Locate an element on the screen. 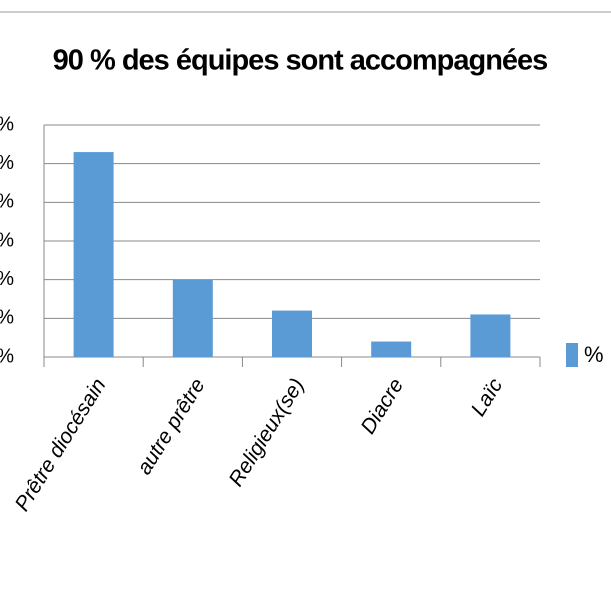  y-tick-label: 20 % is located at coordinates (7, 279).